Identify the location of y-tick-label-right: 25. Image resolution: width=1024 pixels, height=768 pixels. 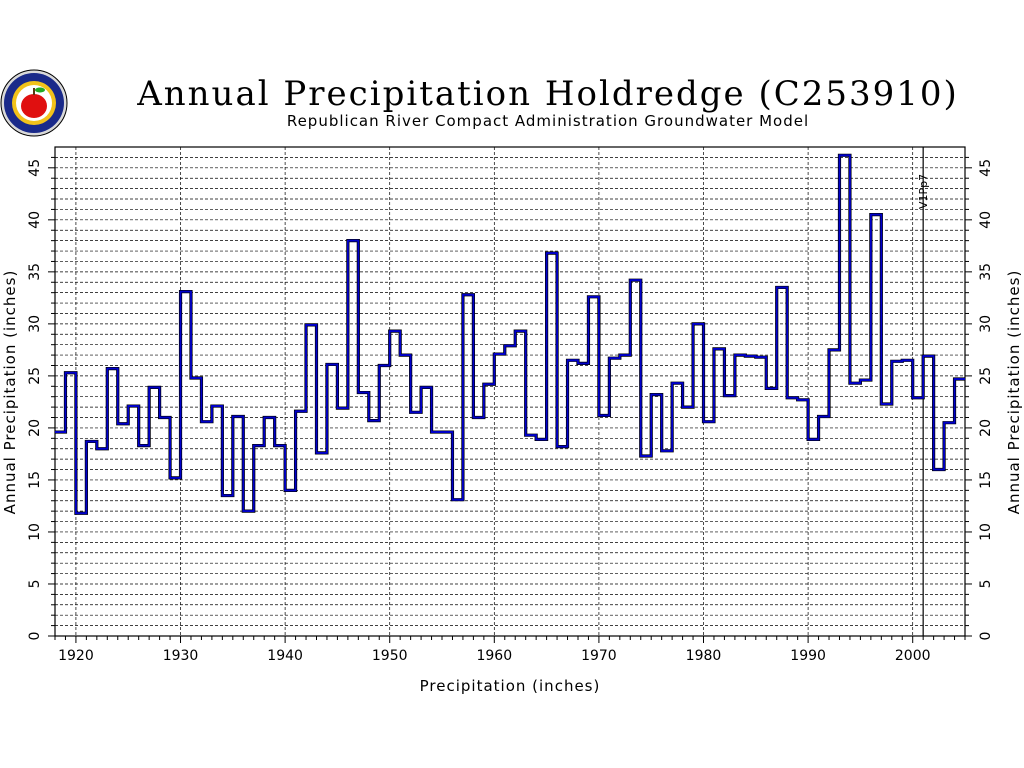
(986, 376).